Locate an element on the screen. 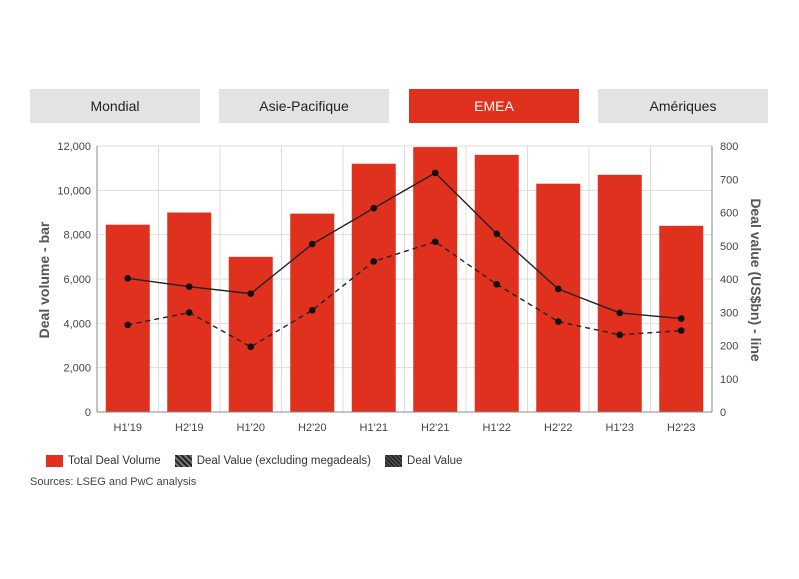 This screenshot has height=579, width=799. legend-item-volume: Total Deal Volume is located at coordinates (103, 461).